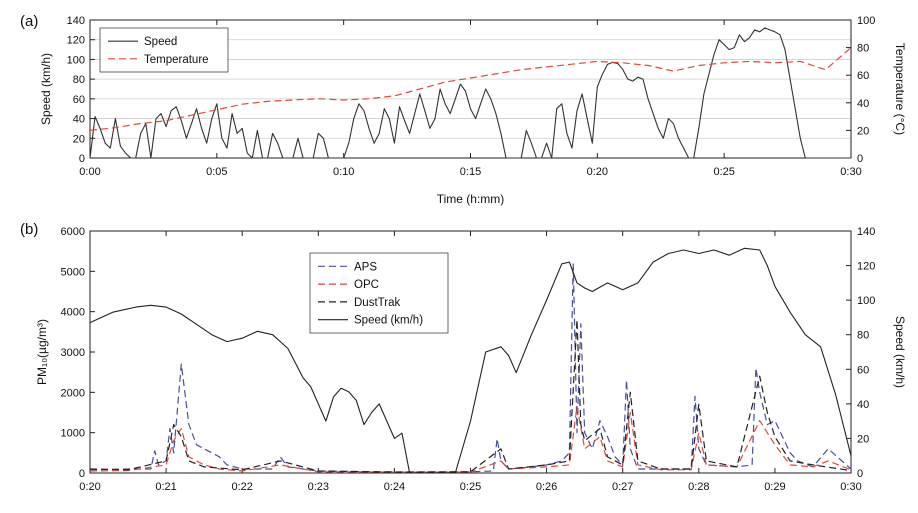  What do you see at coordinates (377, 303) in the screenshot?
I see `chart-b-legend-label: DustTrak` at bounding box center [377, 303].